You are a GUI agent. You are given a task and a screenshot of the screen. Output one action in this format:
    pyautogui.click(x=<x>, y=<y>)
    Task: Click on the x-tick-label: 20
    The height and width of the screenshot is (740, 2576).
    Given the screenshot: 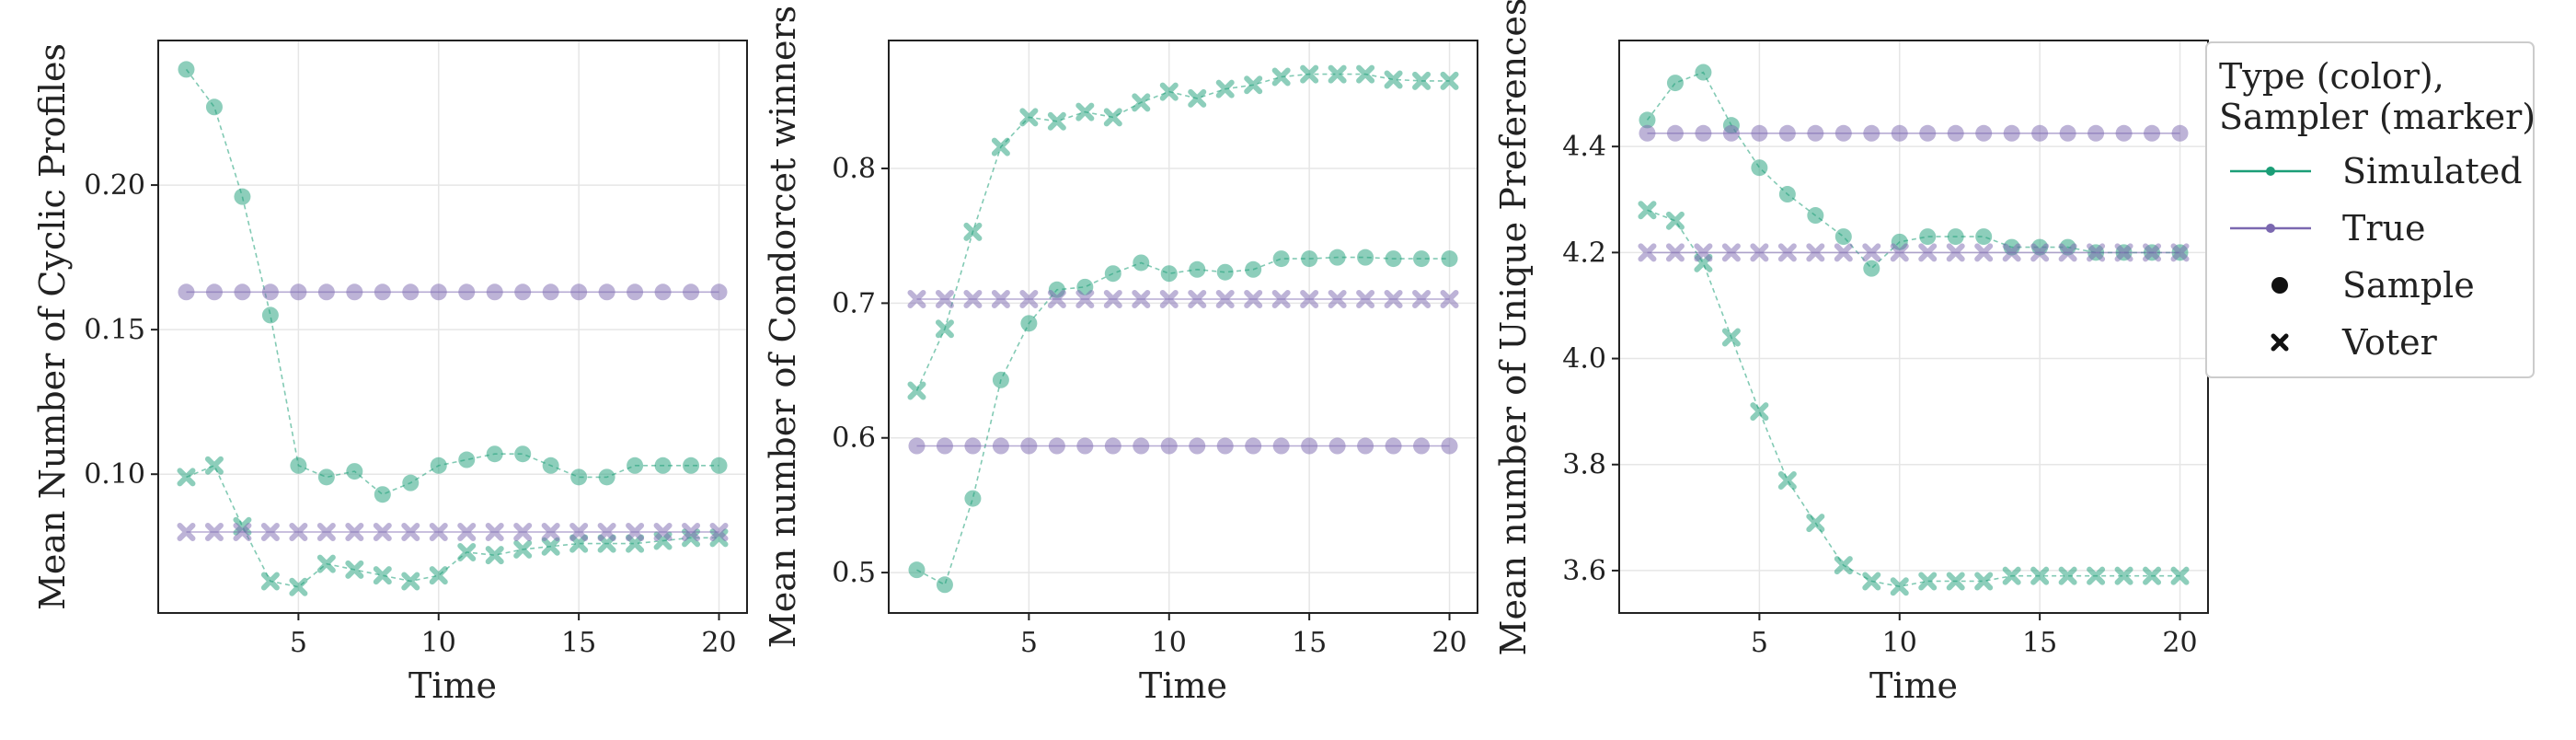 What is the action you would take?
    pyautogui.click(x=718, y=643)
    